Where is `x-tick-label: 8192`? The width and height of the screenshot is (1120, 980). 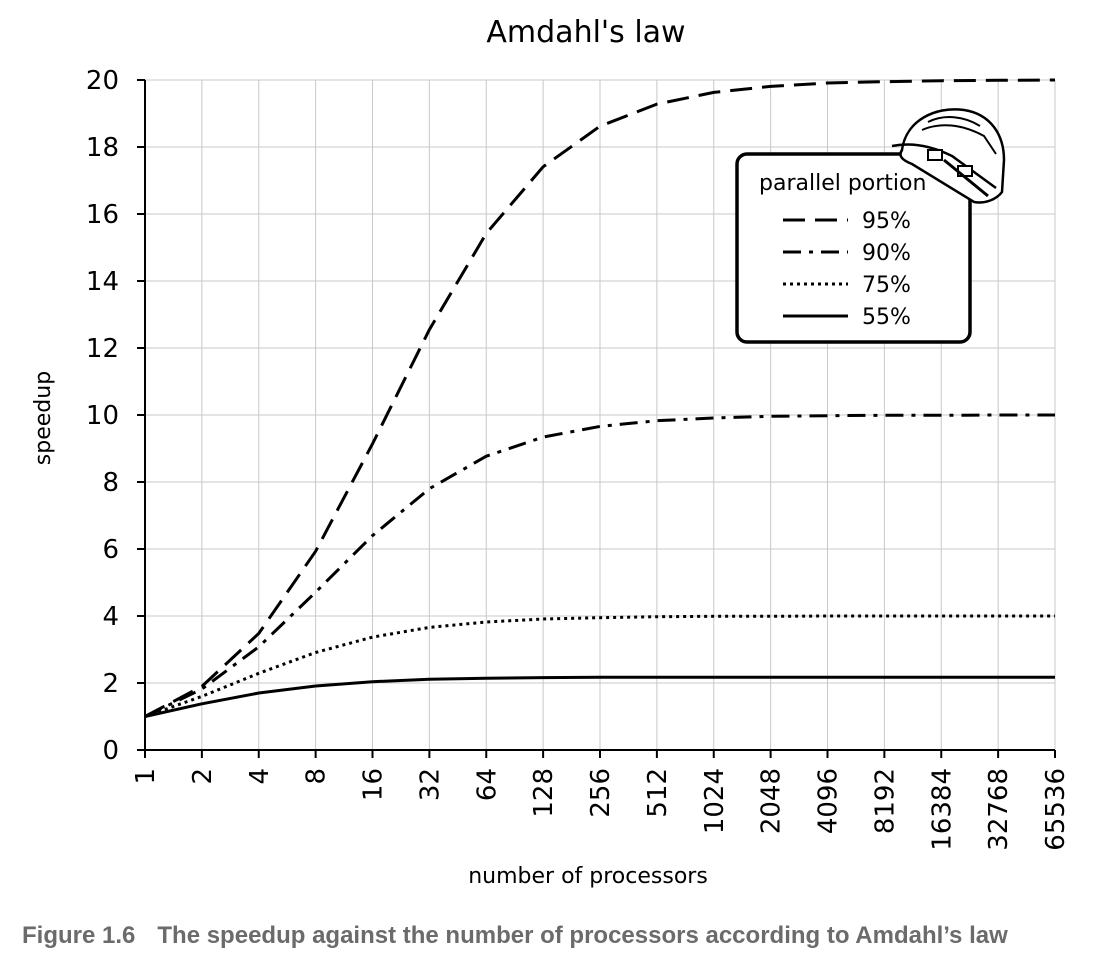
x-tick-label: 8192 is located at coordinates (885, 801).